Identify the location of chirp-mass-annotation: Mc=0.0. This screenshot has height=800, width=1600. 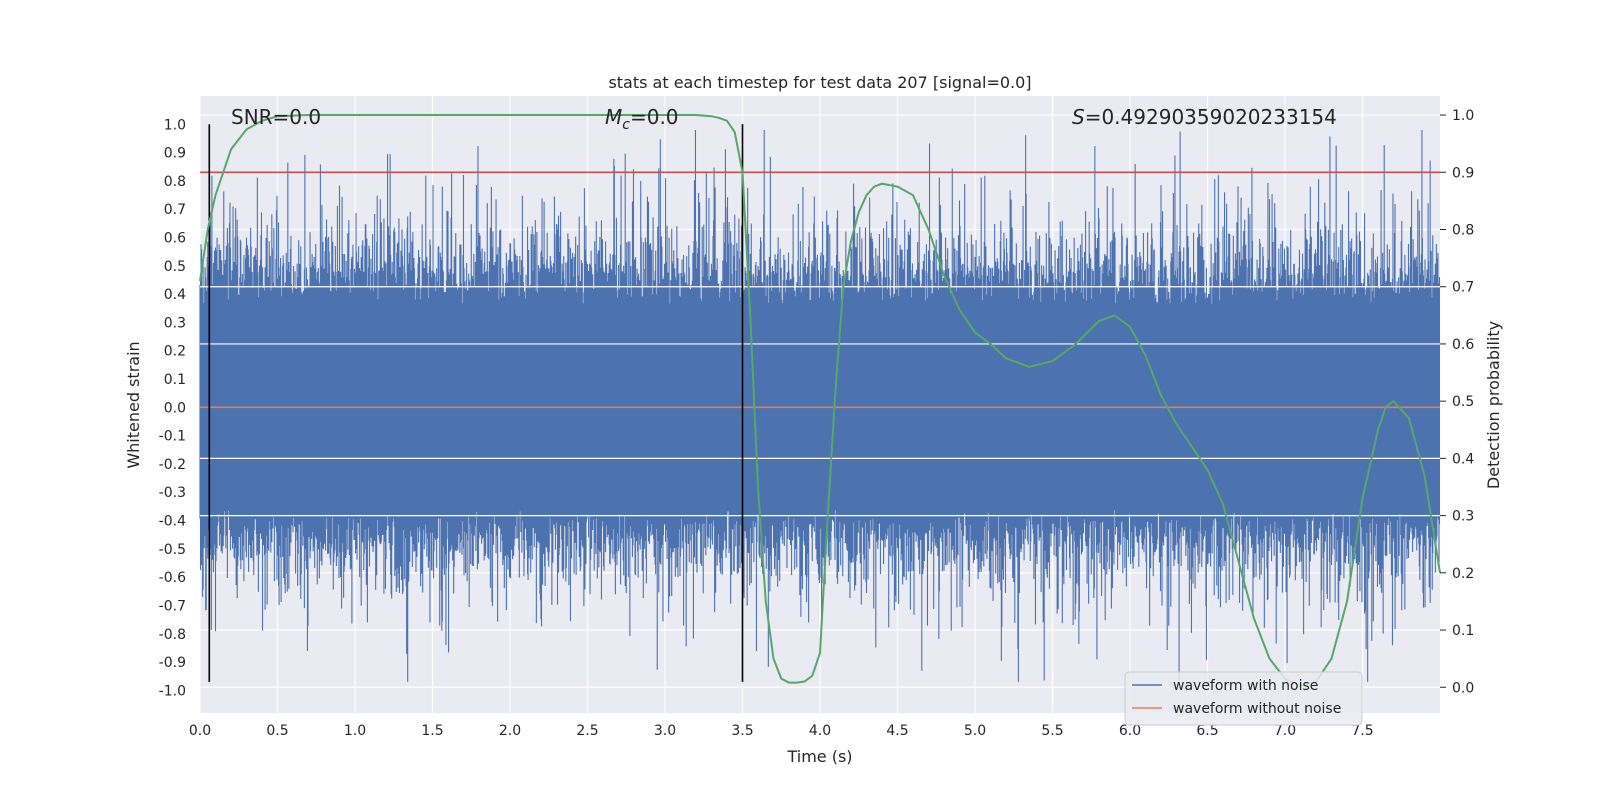
(642, 119).